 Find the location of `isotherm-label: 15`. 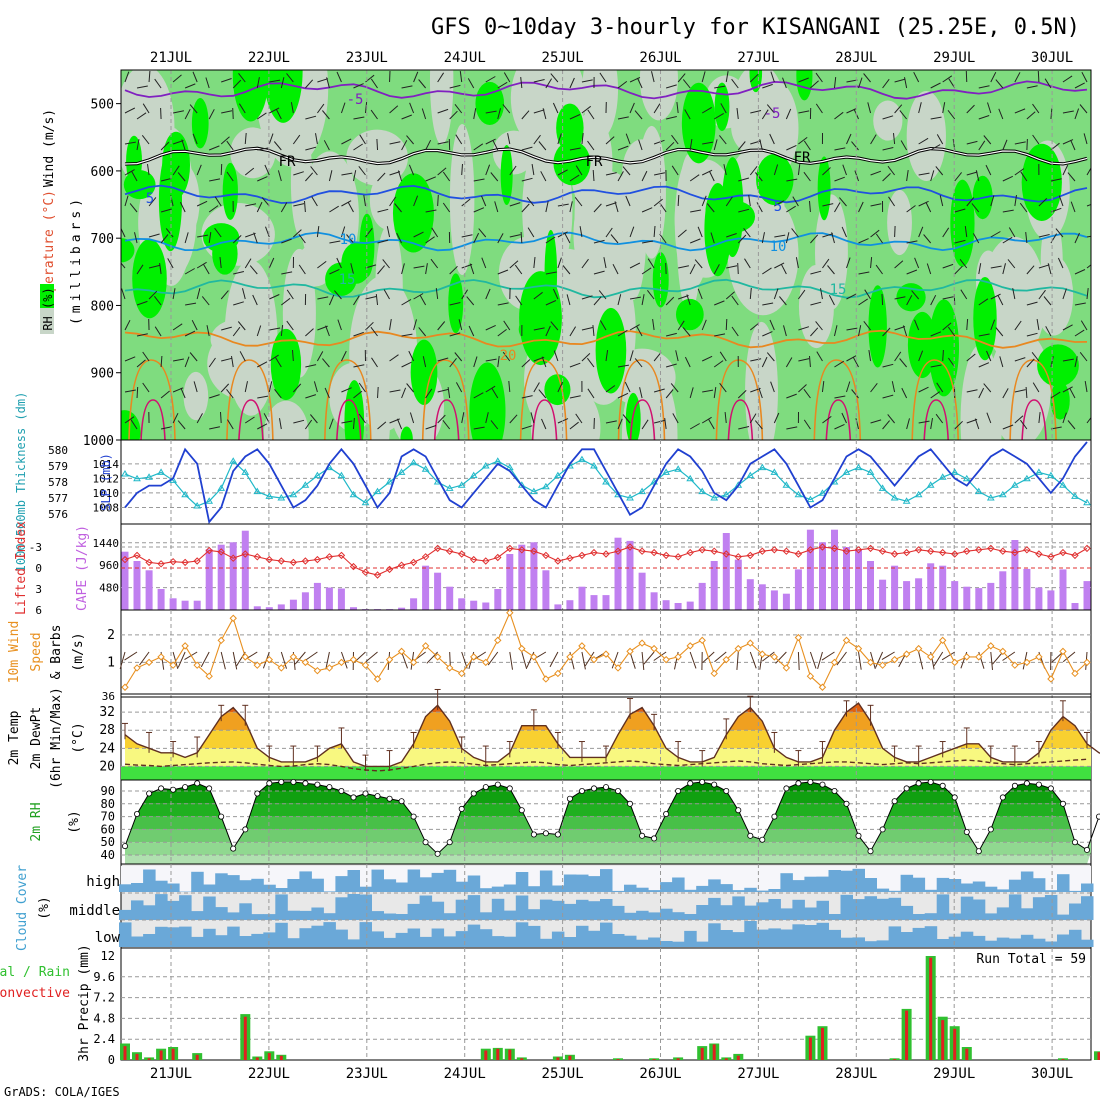

isotherm-label: 15 is located at coordinates (347, 280).